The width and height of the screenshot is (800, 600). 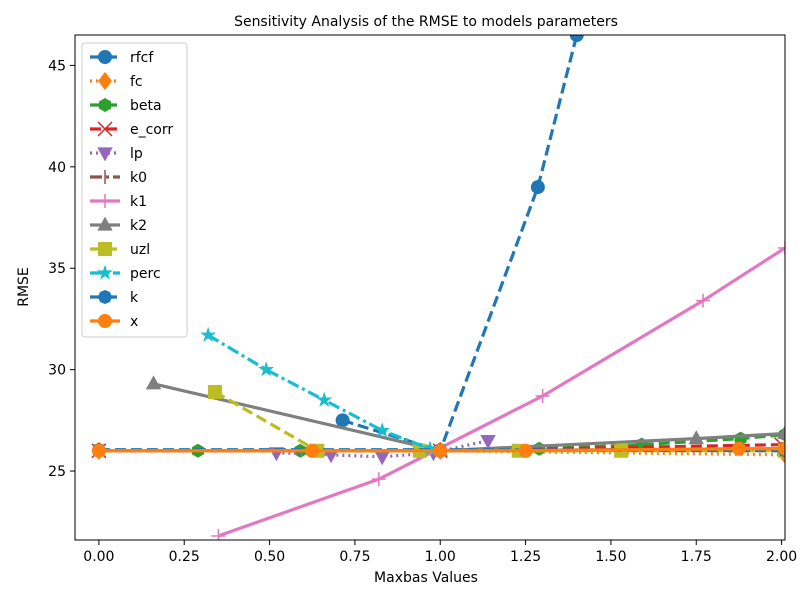 What do you see at coordinates (469, 417) in the screenshot?
I see `series-line-k2` at bounding box center [469, 417].